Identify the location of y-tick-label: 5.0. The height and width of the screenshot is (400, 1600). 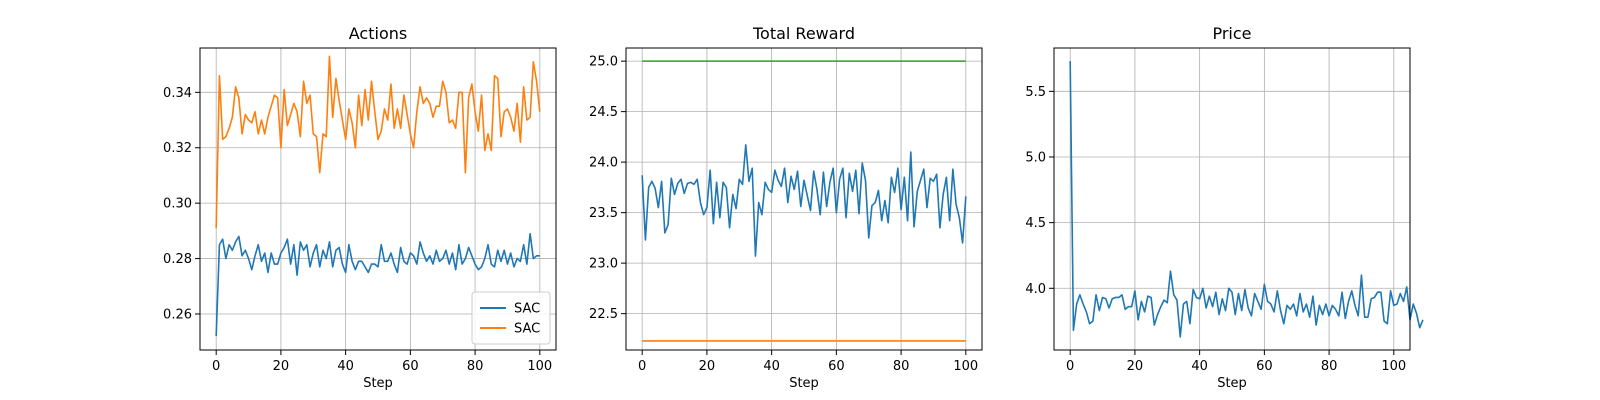
(1035, 157).